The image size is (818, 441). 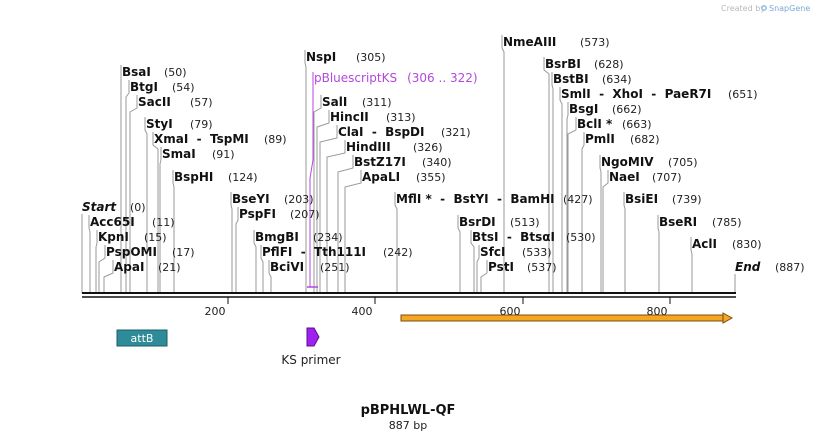 What do you see at coordinates (683, 162) in the screenshot?
I see `enzyme-position: (705)` at bounding box center [683, 162].